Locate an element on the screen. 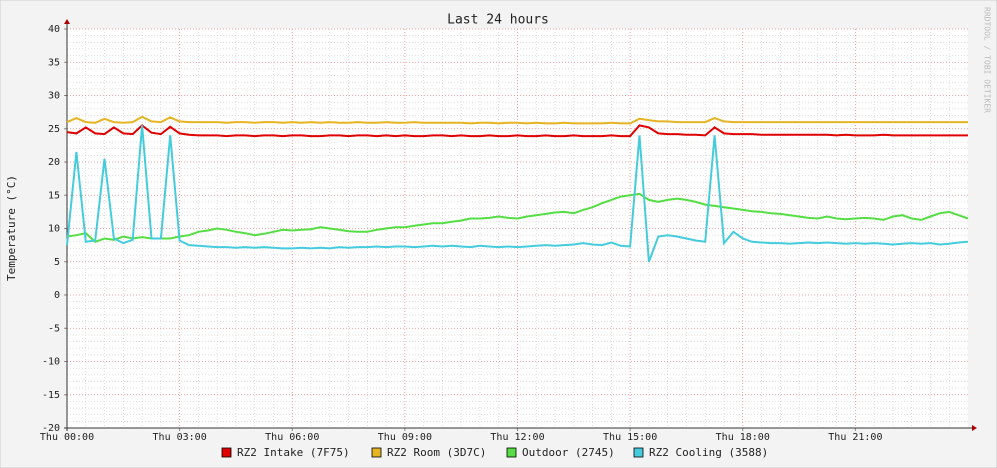 The image size is (997, 468). y-tick-label: 40 is located at coordinates (54, 29).